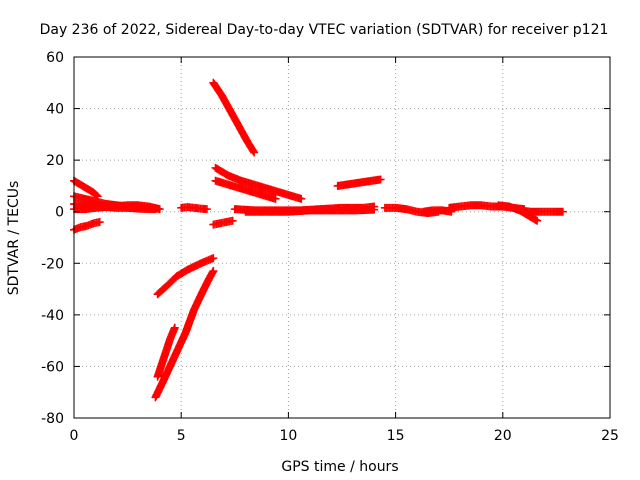 This screenshot has width=640, height=480. Describe the element at coordinates (52, 316) in the screenshot. I see `y-tick-label: -40` at that location.